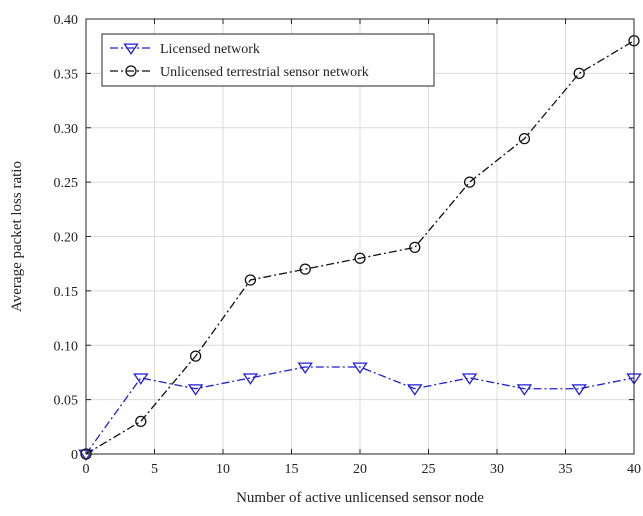 Image resolution: width=643 pixels, height=516 pixels. What do you see at coordinates (66, 238) in the screenshot?
I see `y-tick-label: 0.20` at bounding box center [66, 238].